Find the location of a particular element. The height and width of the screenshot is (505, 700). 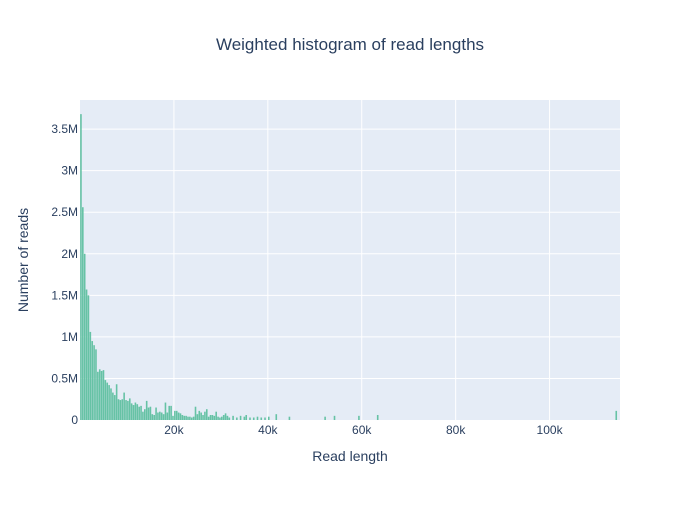

y-axis-title: Number of reads is located at coordinates (23, 260).